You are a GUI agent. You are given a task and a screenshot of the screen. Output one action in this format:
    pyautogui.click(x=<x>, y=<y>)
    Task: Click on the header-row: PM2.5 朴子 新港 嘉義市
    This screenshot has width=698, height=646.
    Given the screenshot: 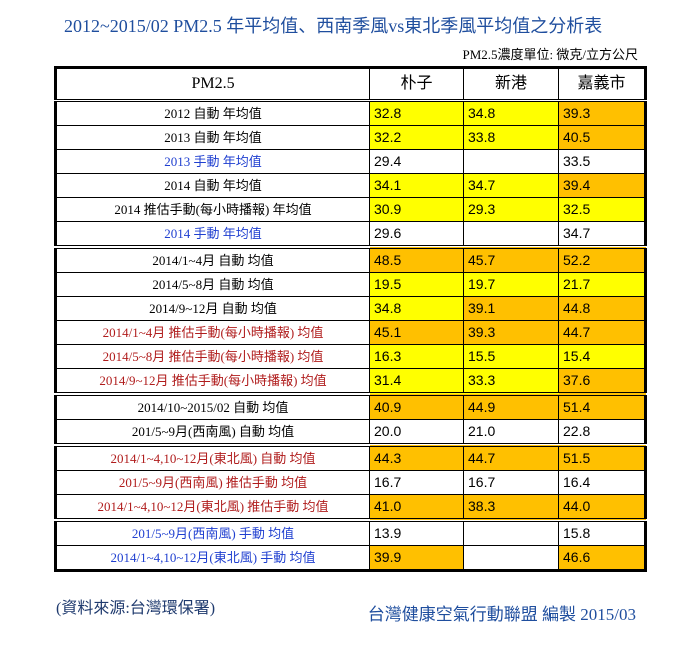 What is the action you would take?
    pyautogui.click(x=350, y=84)
    